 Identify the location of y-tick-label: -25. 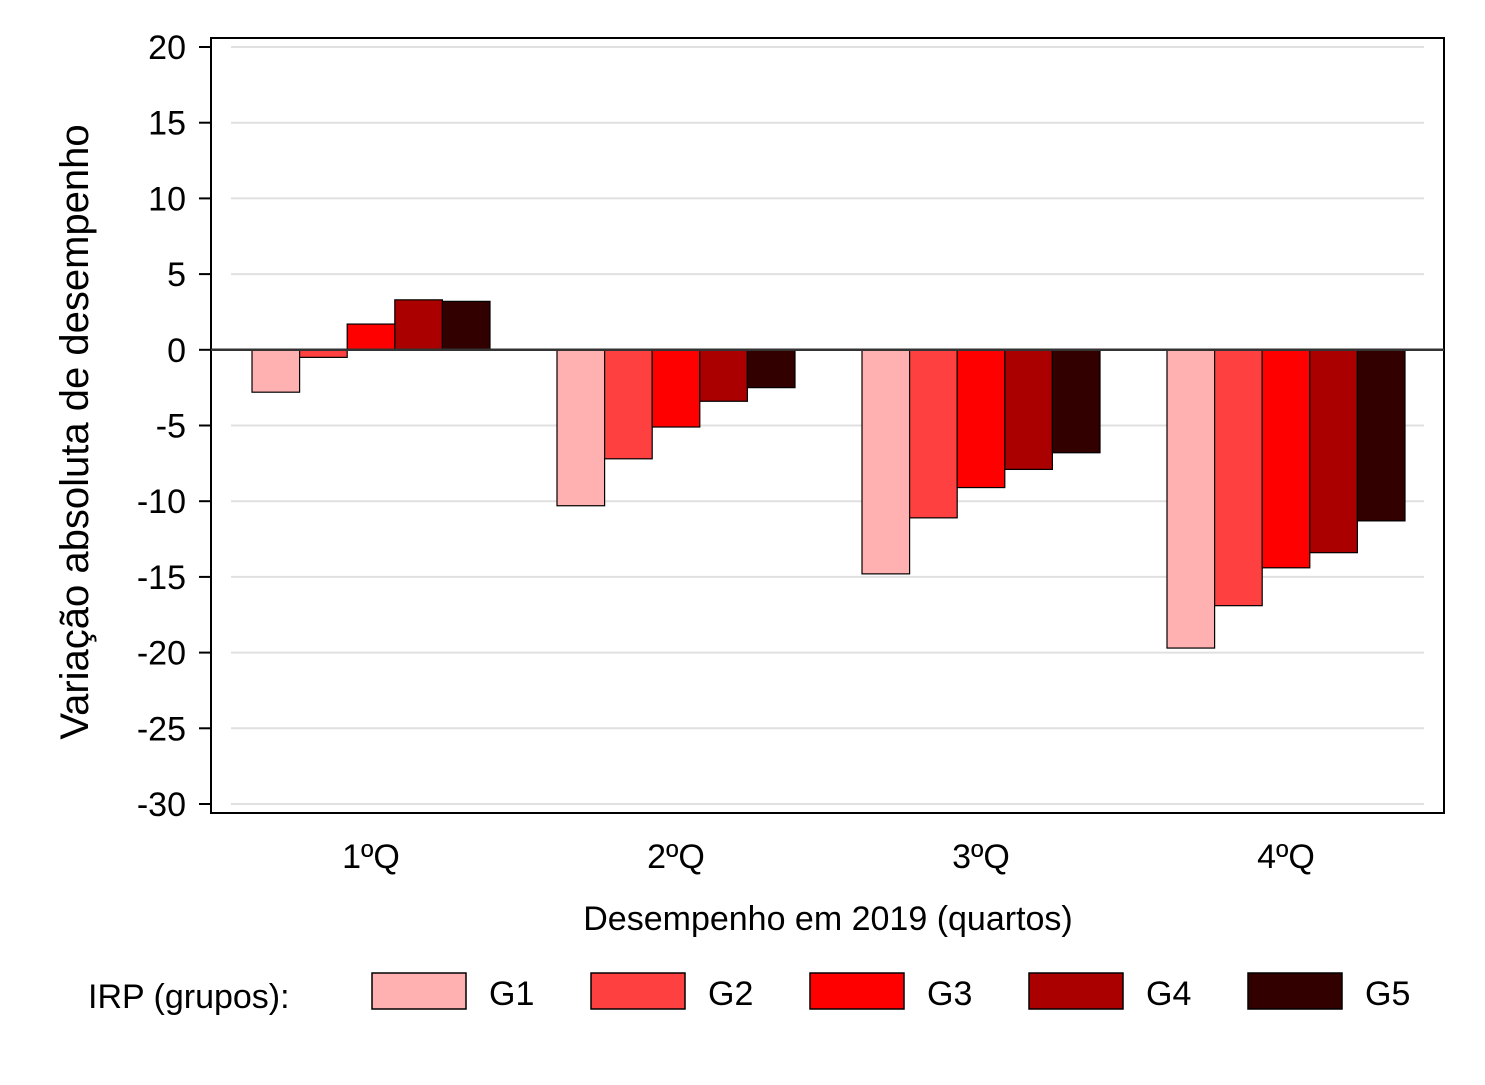
(161, 729).